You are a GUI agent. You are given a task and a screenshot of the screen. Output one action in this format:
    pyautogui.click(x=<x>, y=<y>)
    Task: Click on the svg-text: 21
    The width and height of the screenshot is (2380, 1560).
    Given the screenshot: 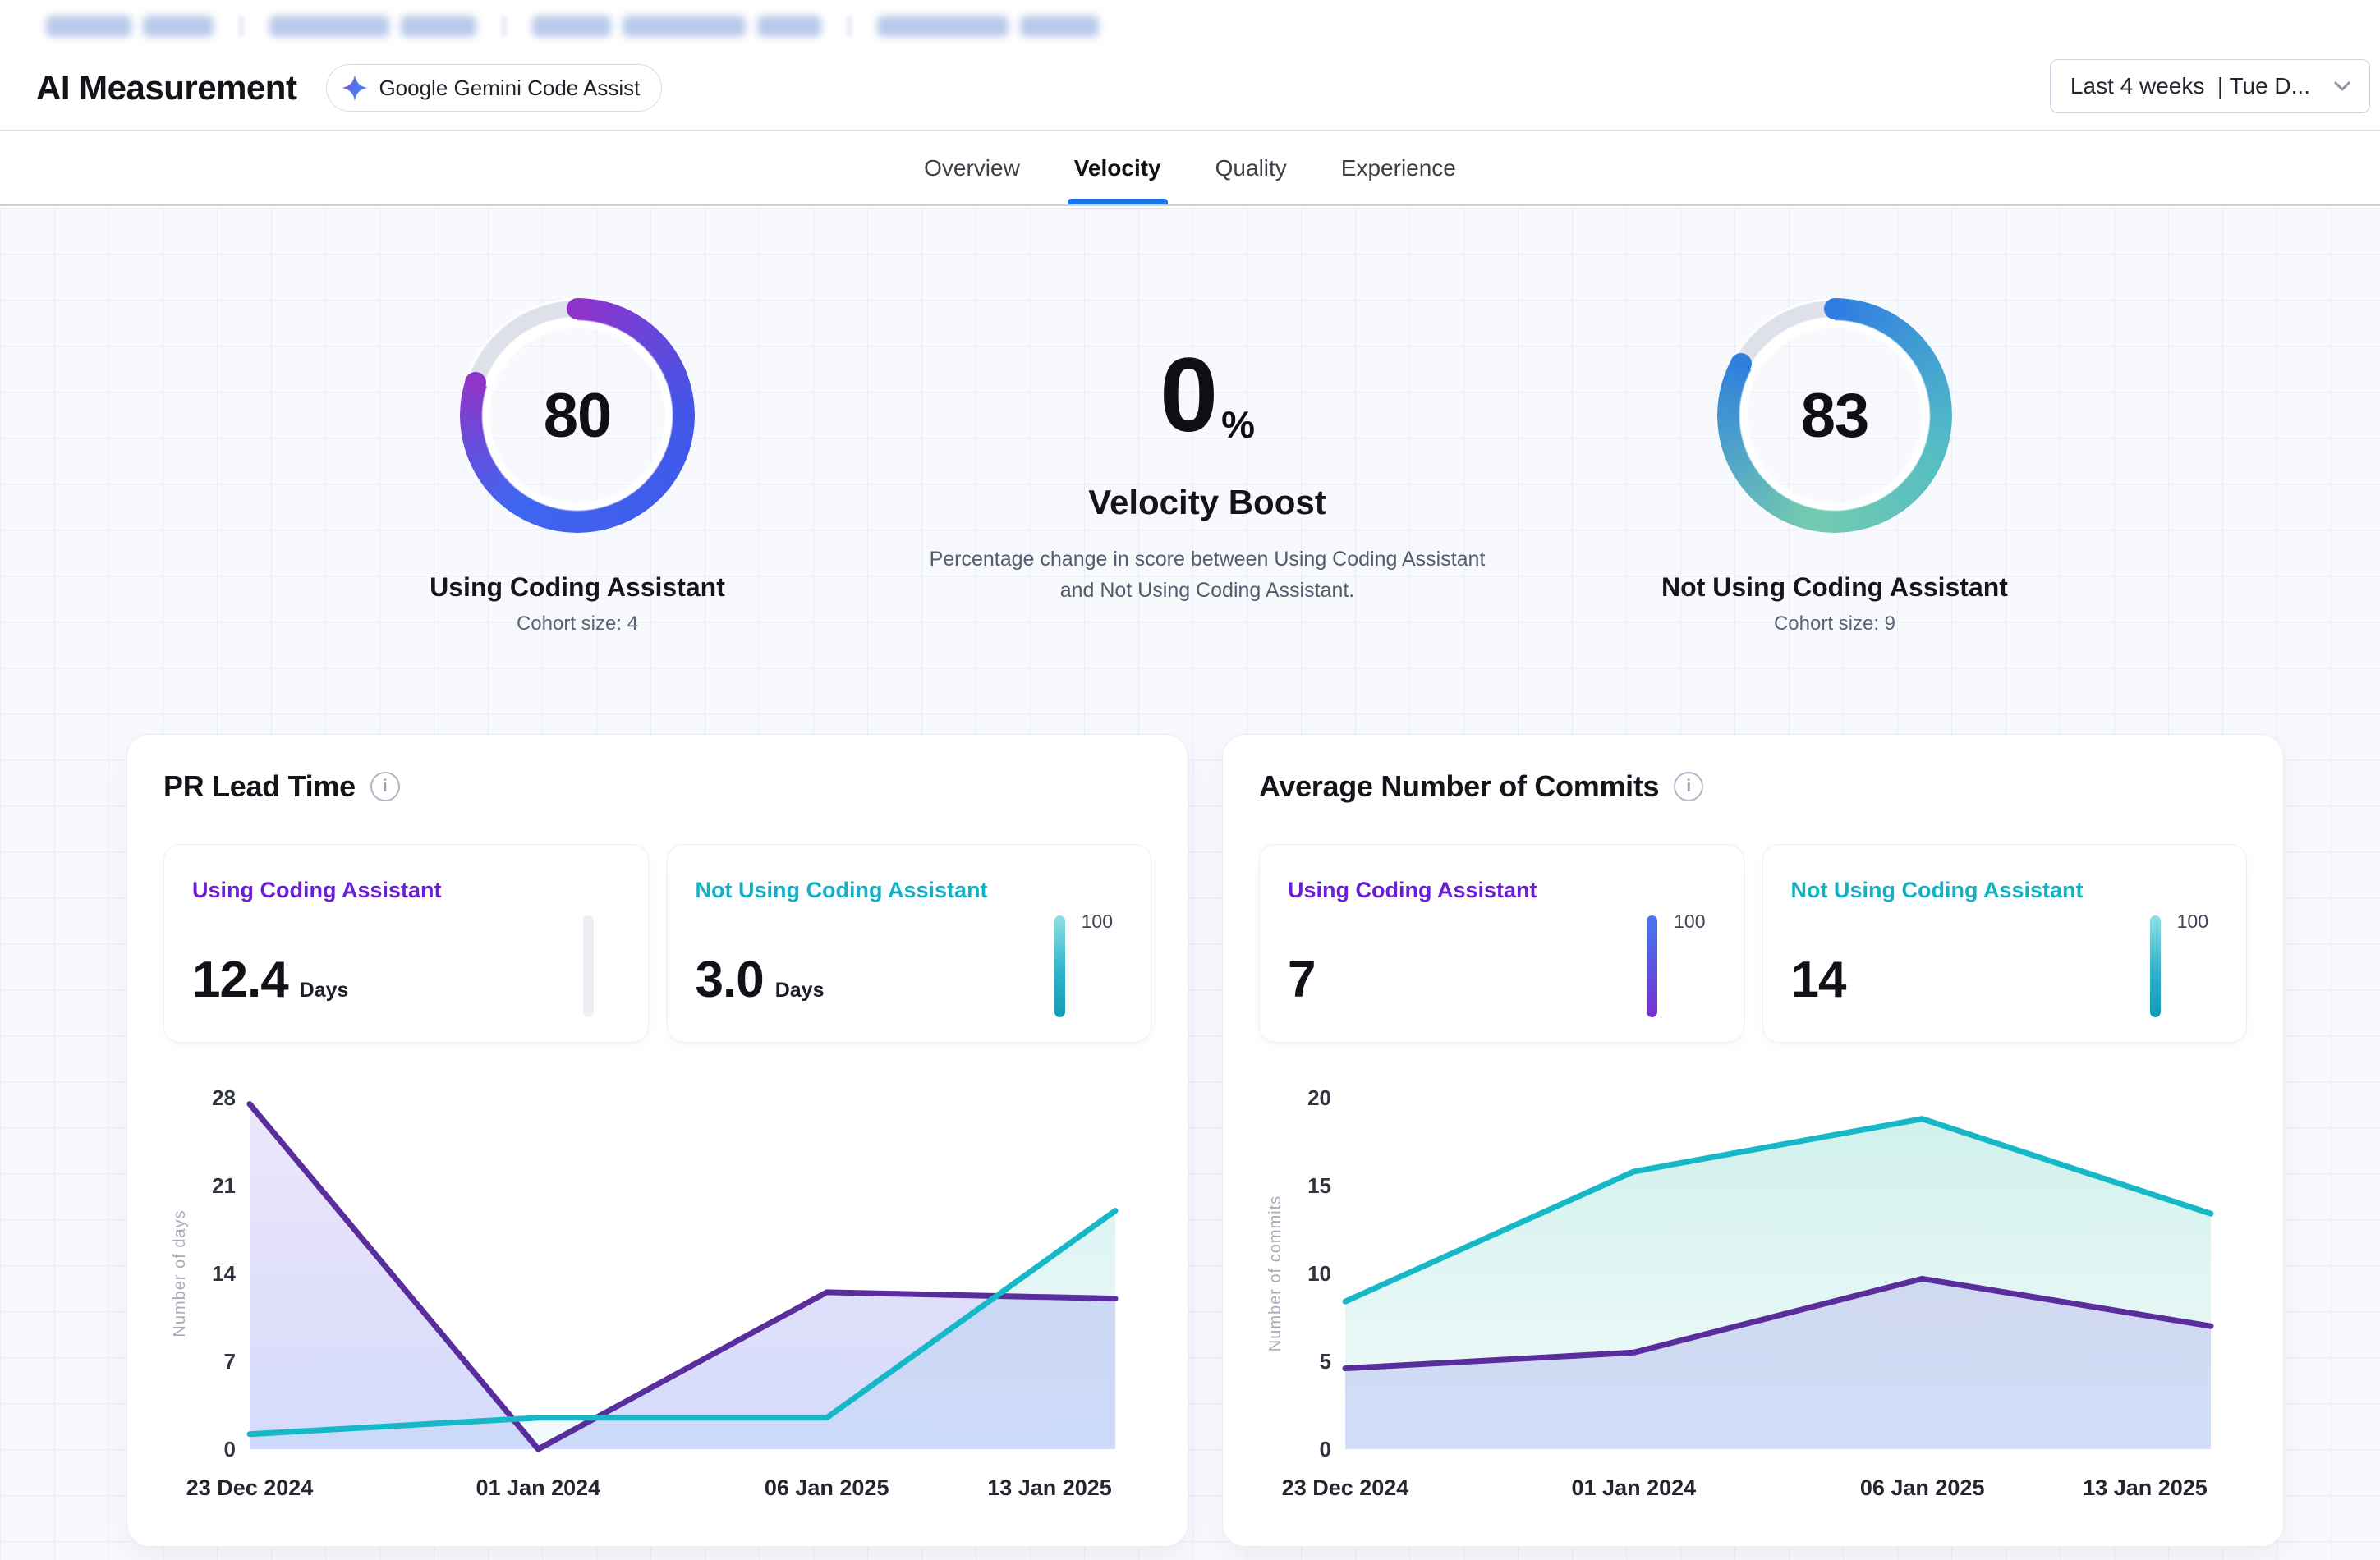 What is the action you would take?
    pyautogui.click(x=224, y=1185)
    